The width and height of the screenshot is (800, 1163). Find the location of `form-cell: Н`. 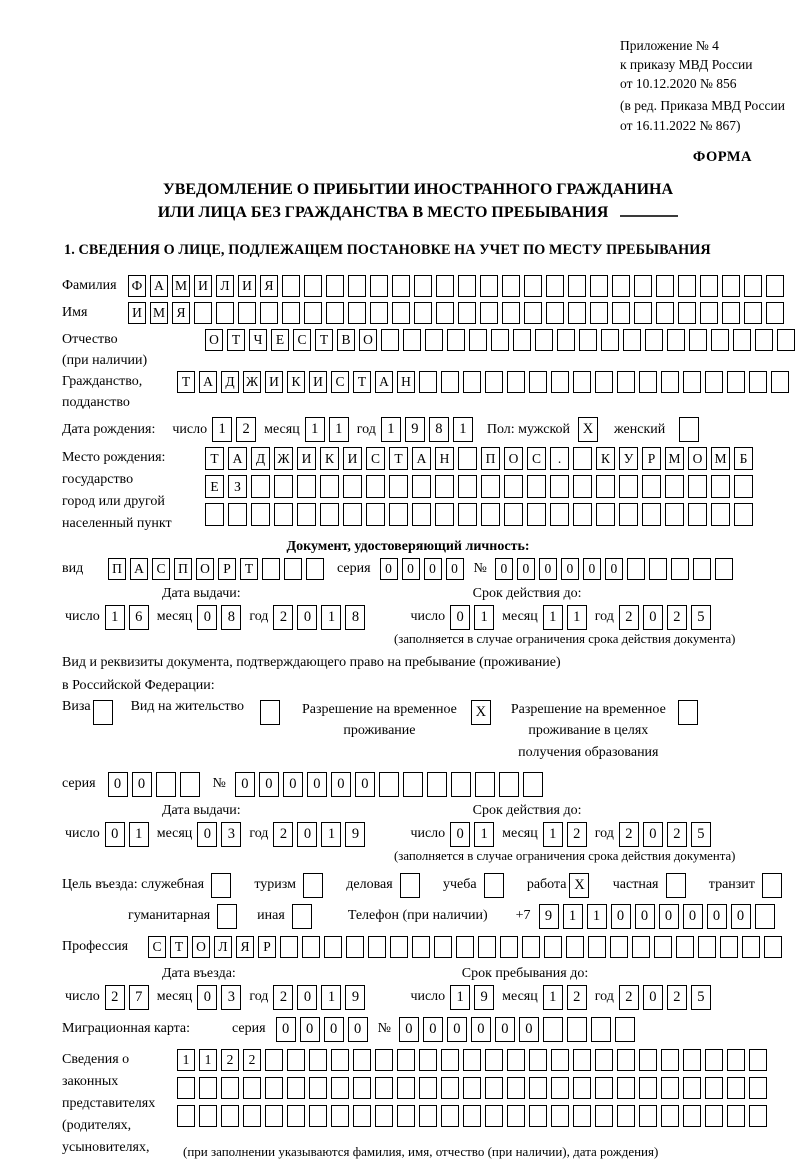

form-cell: Н is located at coordinates (406, 382).